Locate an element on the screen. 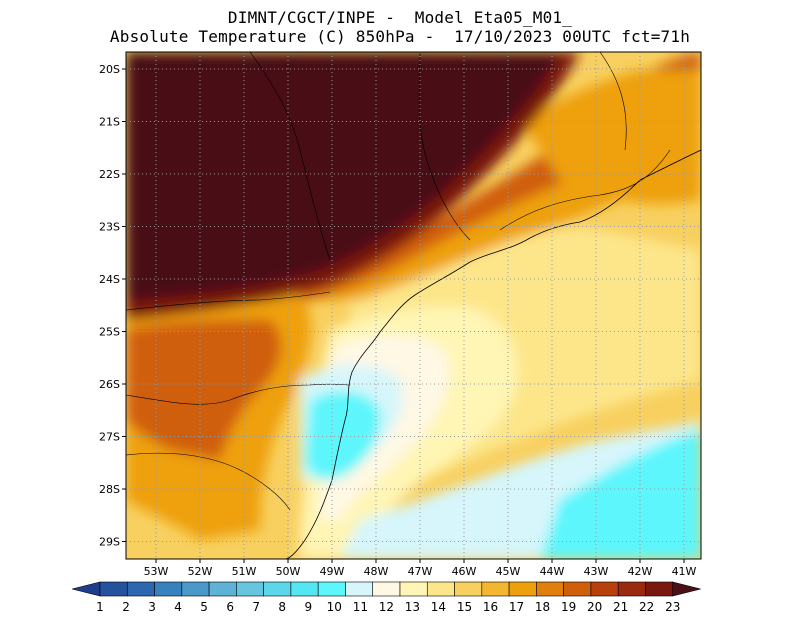 The height and width of the screenshot is (618, 800). lon-label: 43W is located at coordinates (596, 571).